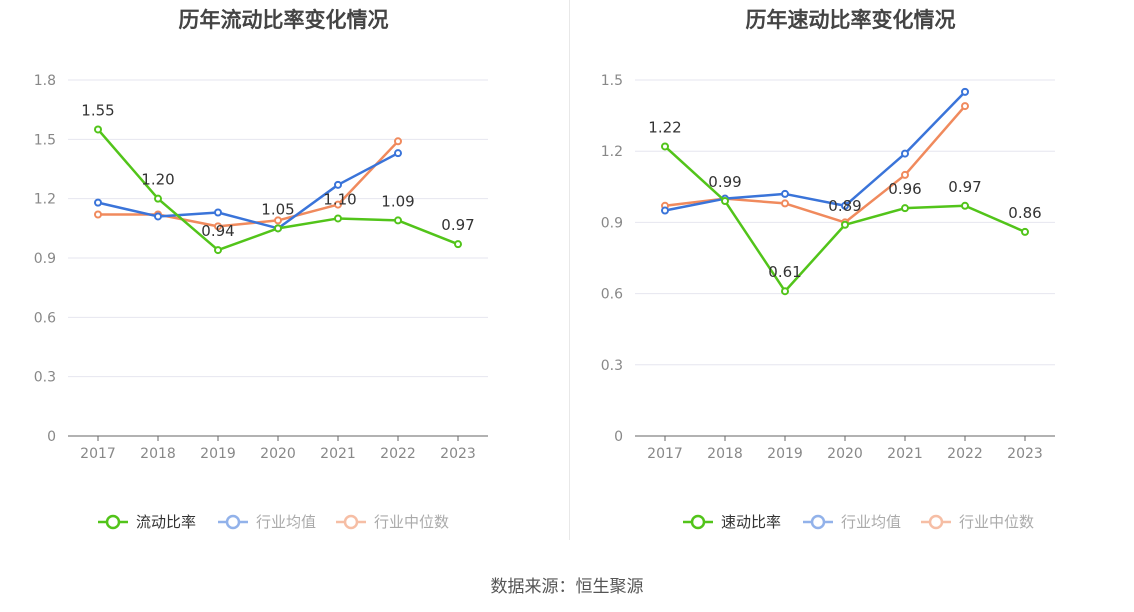  What do you see at coordinates (339, 199) in the screenshot?
I see `data-label: 1.10` at bounding box center [339, 199].